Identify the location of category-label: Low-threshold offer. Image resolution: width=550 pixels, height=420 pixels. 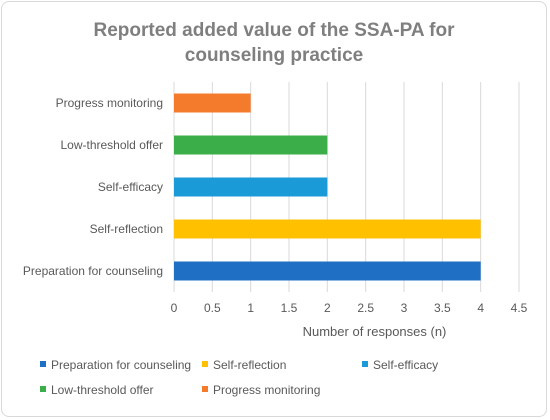
(111, 145).